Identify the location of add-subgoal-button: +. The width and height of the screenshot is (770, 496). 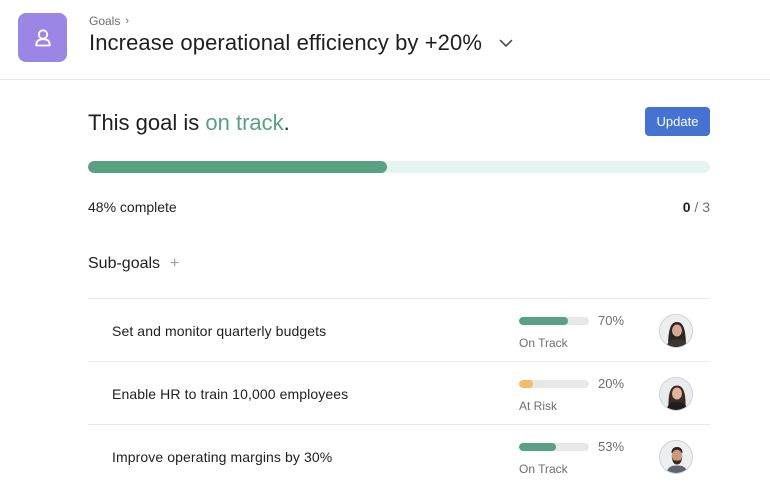
(175, 263).